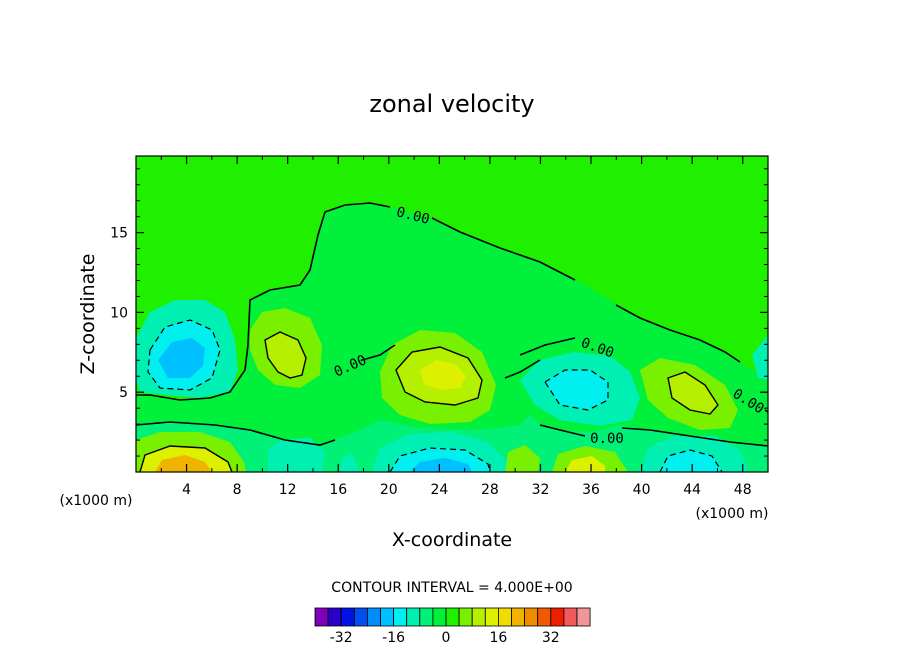  I want to click on band-neg-24-core, so click(441, 465).